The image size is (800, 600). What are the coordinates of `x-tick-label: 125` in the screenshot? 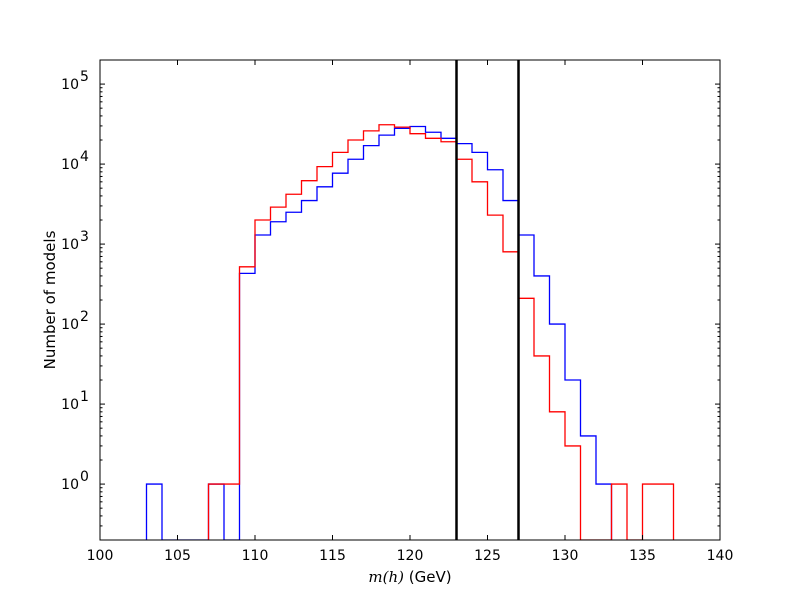 It's located at (487, 556).